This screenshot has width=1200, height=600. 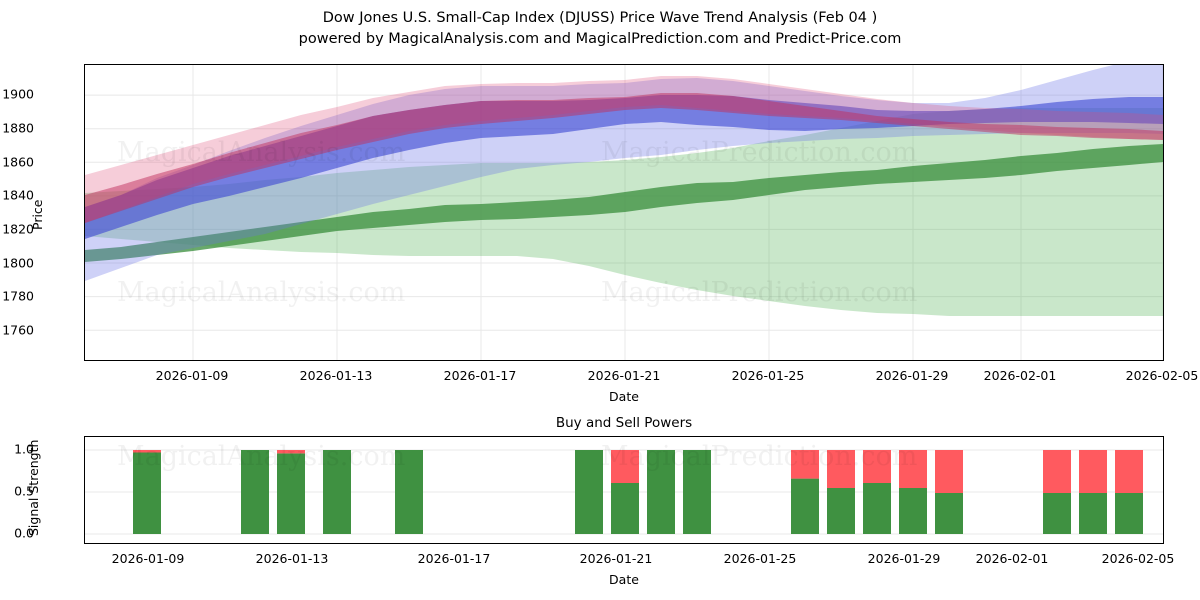 I want to click on signal-xtick-2: 2026-01-17, so click(x=454, y=558).